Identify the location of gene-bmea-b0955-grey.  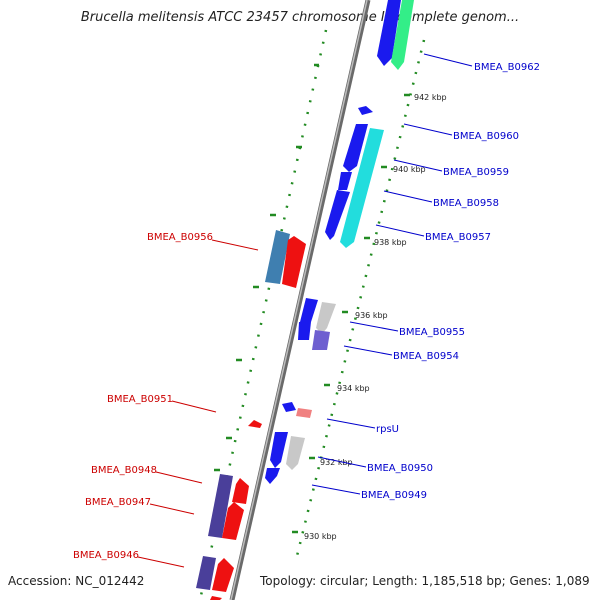
(326, 318).